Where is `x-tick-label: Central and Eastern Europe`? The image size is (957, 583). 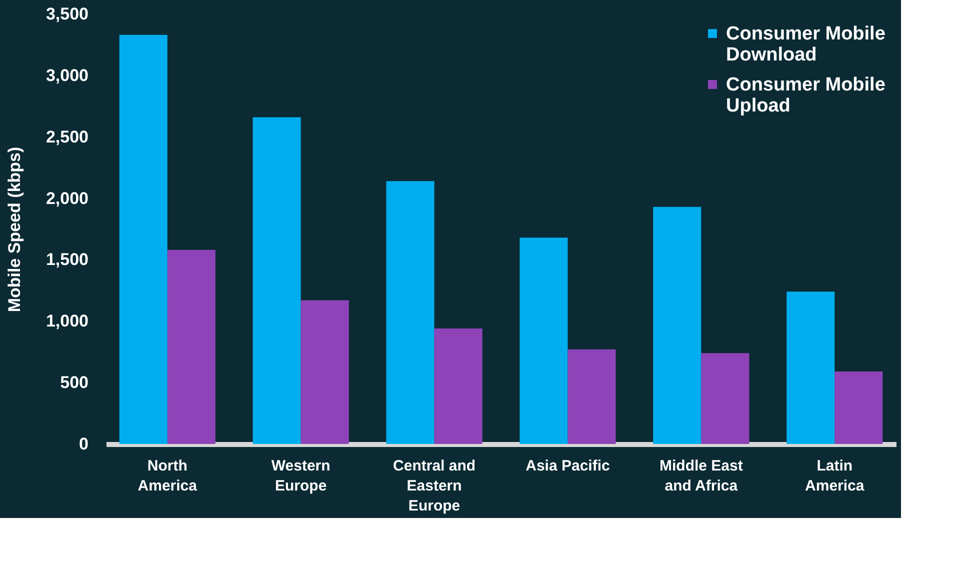 x-tick-label: Central and Eastern Europe is located at coordinates (434, 486).